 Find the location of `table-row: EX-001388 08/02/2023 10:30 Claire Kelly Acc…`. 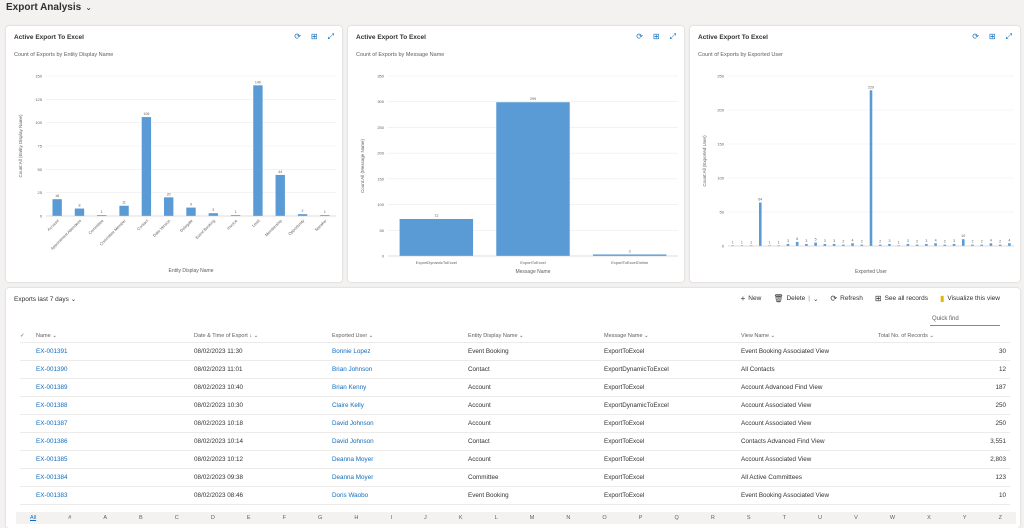

table-row: EX-001388 08/02/2023 10:30 Claire Kelly Acc… is located at coordinates (515, 405).